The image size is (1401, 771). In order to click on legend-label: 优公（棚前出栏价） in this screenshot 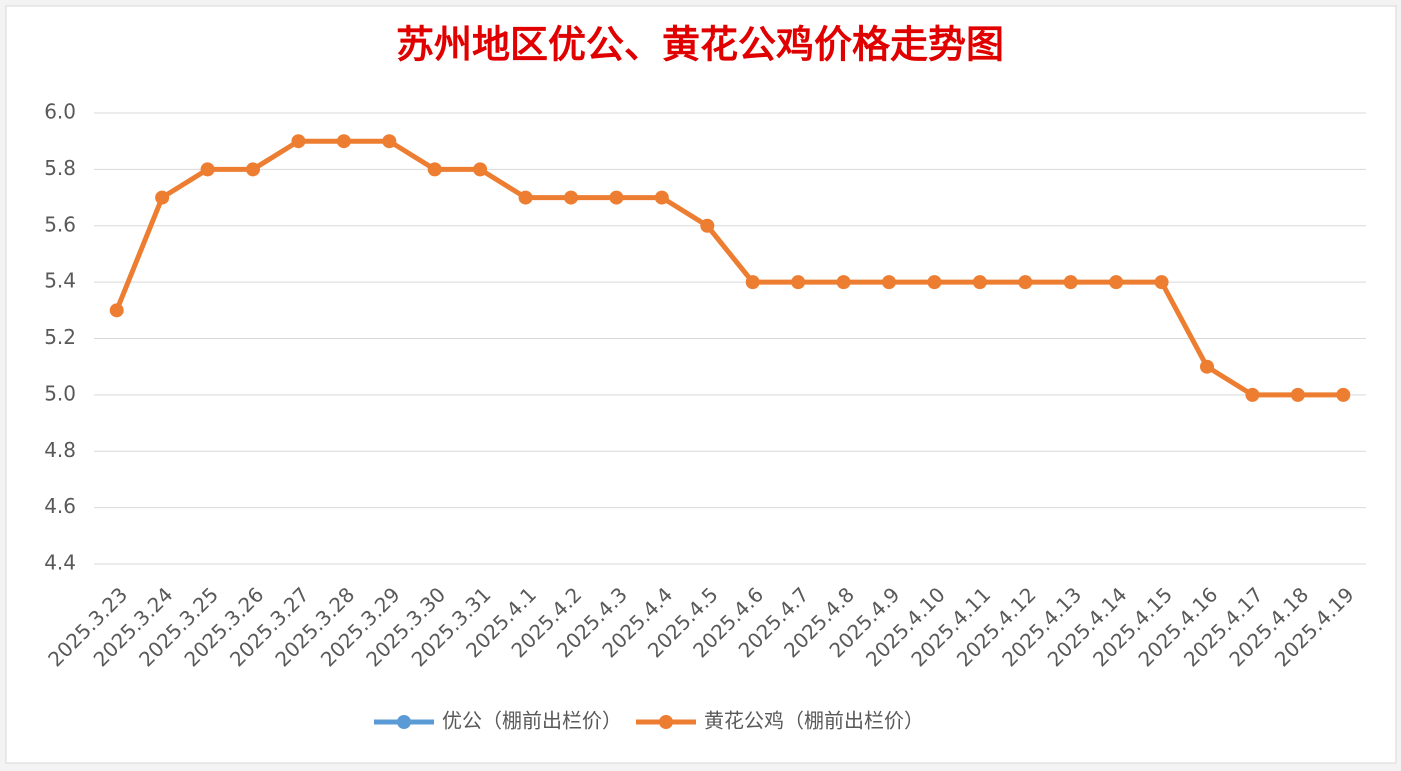, I will do `click(532, 721)`.